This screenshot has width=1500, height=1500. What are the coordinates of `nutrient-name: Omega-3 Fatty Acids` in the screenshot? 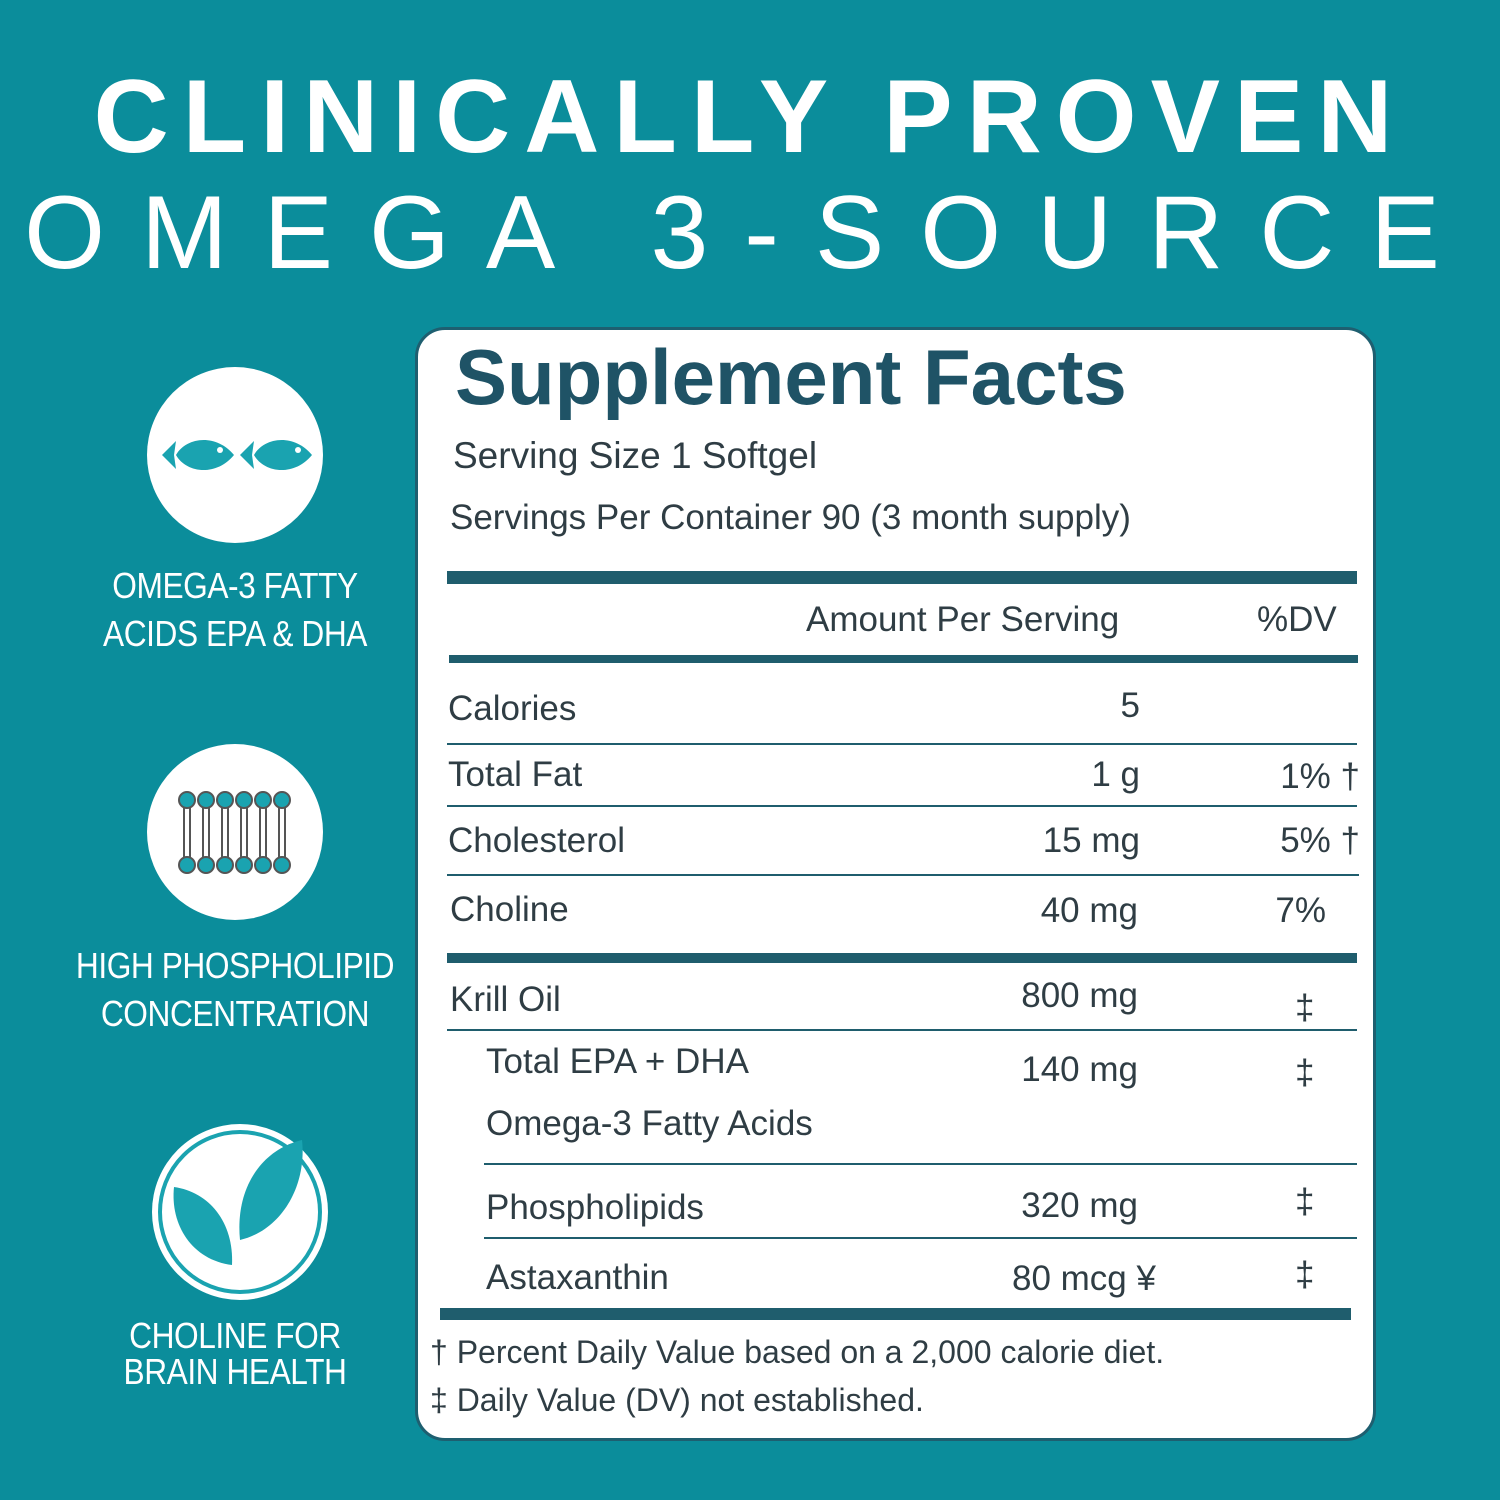 It's located at (649, 1123).